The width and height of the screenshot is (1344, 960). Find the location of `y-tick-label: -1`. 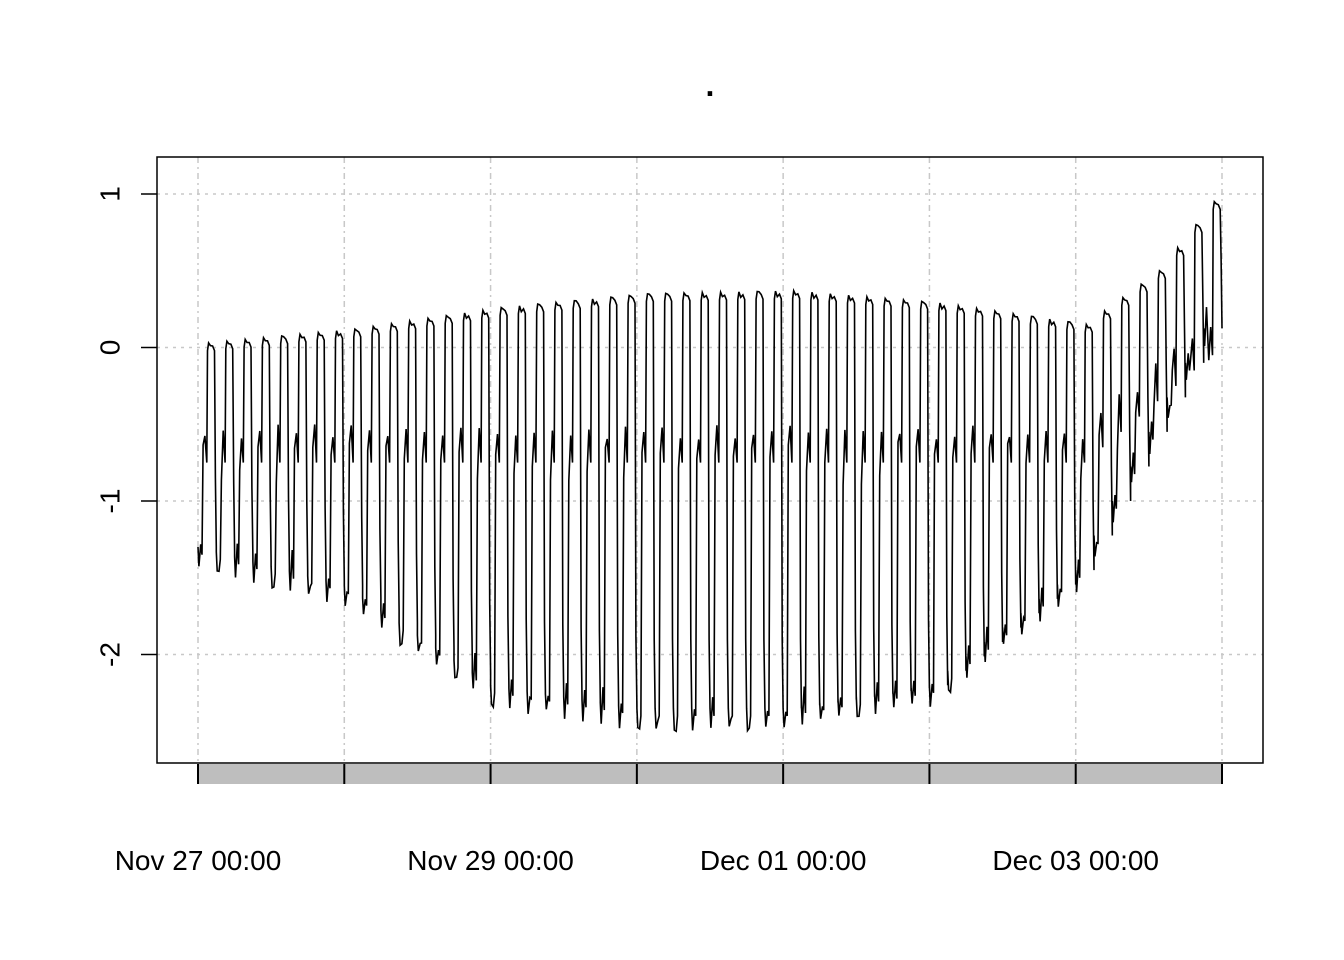

y-tick-label: -1 is located at coordinates (109, 501).